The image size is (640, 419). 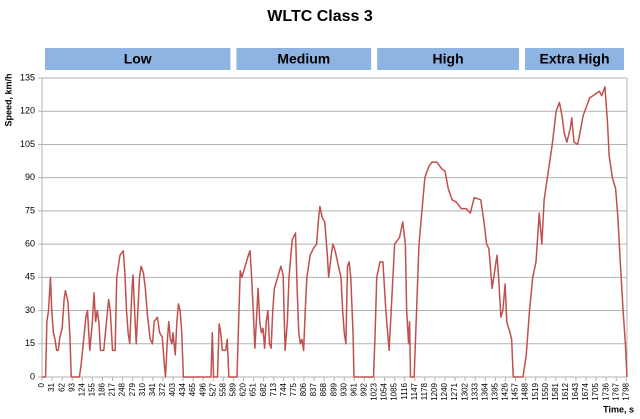 What do you see at coordinates (162, 389) in the screenshot?
I see `x-tick-label: 372` at bounding box center [162, 389].